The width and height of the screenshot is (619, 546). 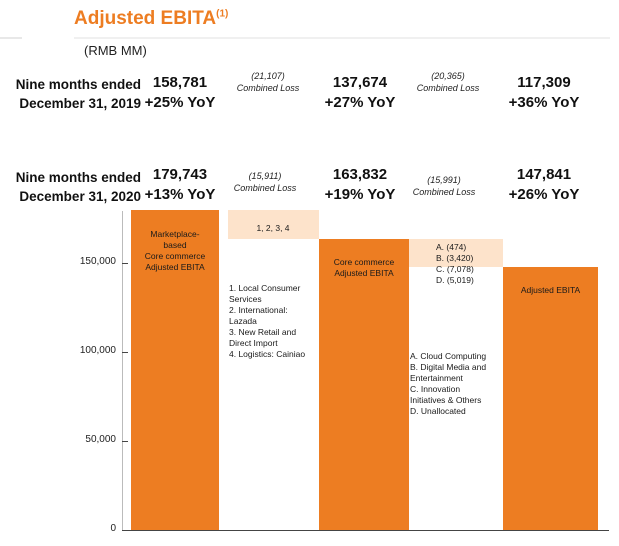 I want to click on bar-marketplace, so click(x=175, y=370).